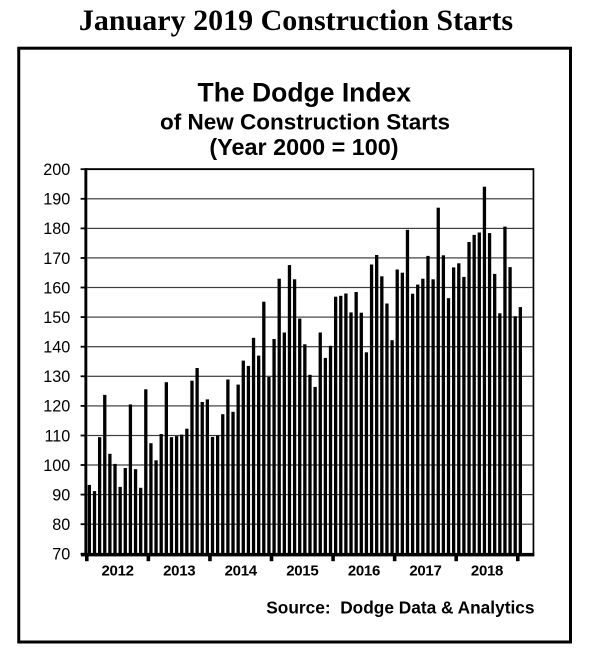  Describe the element at coordinates (56, 229) in the screenshot. I see `svg-text: 180` at that location.